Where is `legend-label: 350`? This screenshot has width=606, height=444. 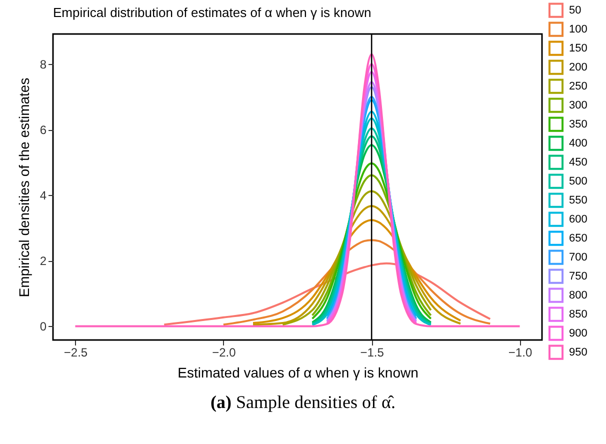
legend-label: 350 is located at coordinates (578, 124).